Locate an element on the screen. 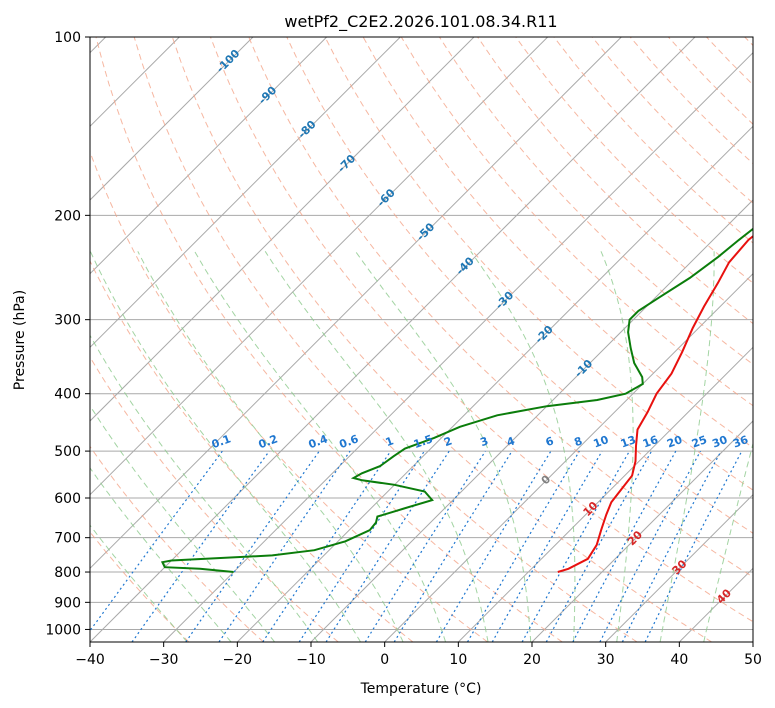 This screenshot has height=708, width=775. dry-adiabat--10 is located at coordinates (214, 499).